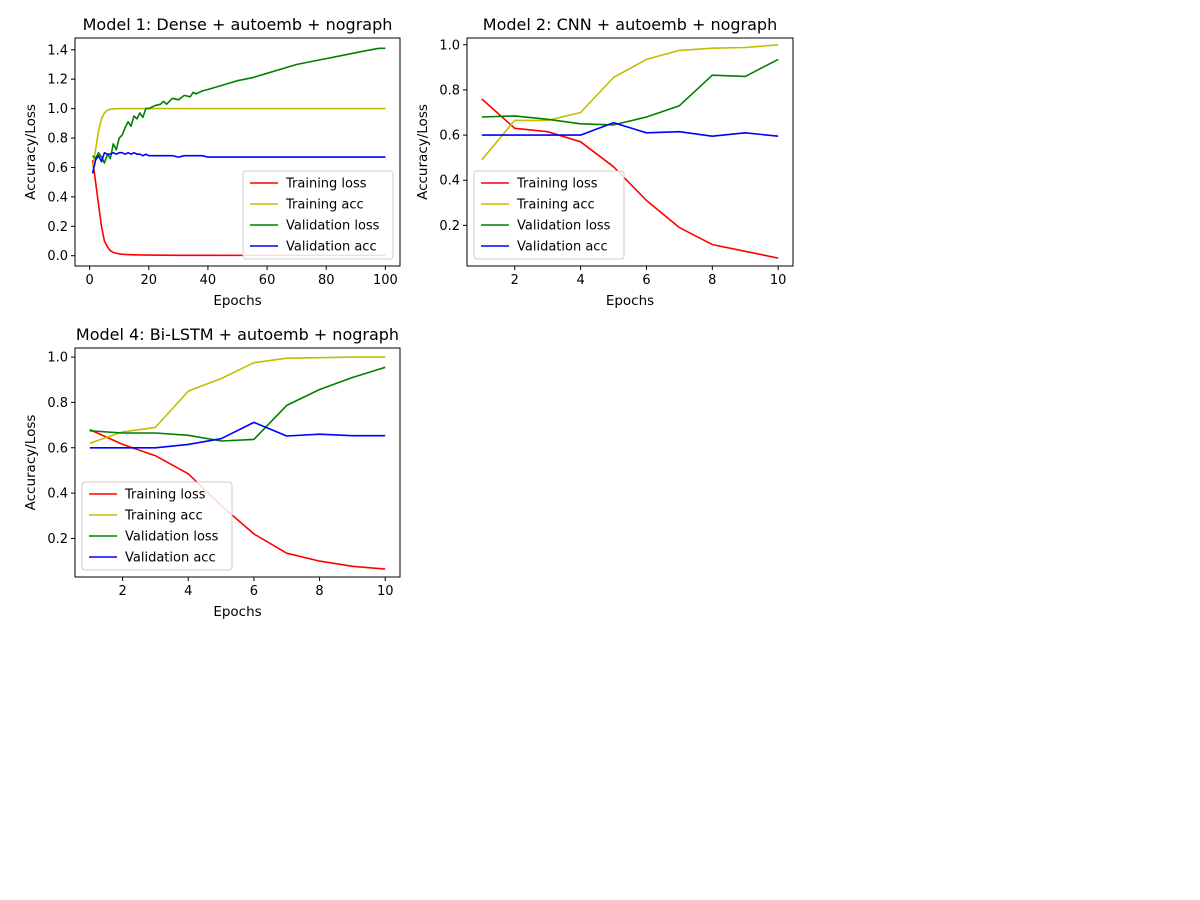 Image resolution: width=1200 pixels, height=900 pixels. I want to click on chart-title: Model 2: CNN + autoemb + nograph, so click(630, 24).